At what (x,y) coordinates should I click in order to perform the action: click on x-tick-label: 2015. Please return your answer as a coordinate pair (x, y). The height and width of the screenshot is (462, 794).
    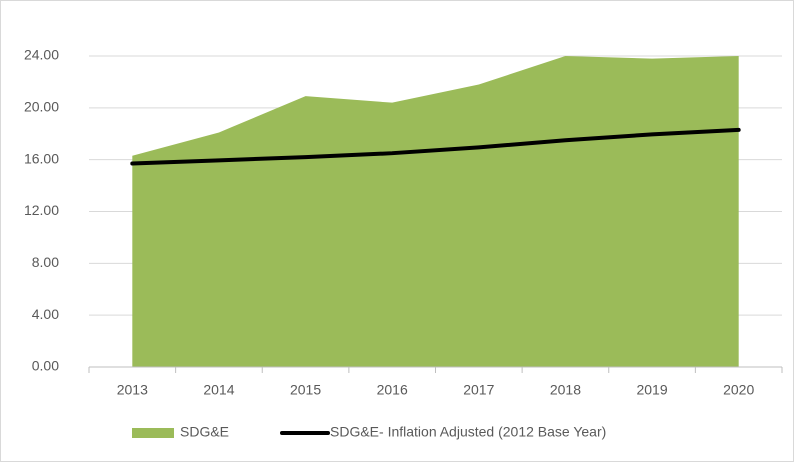
    Looking at the image, I should click on (305, 390).